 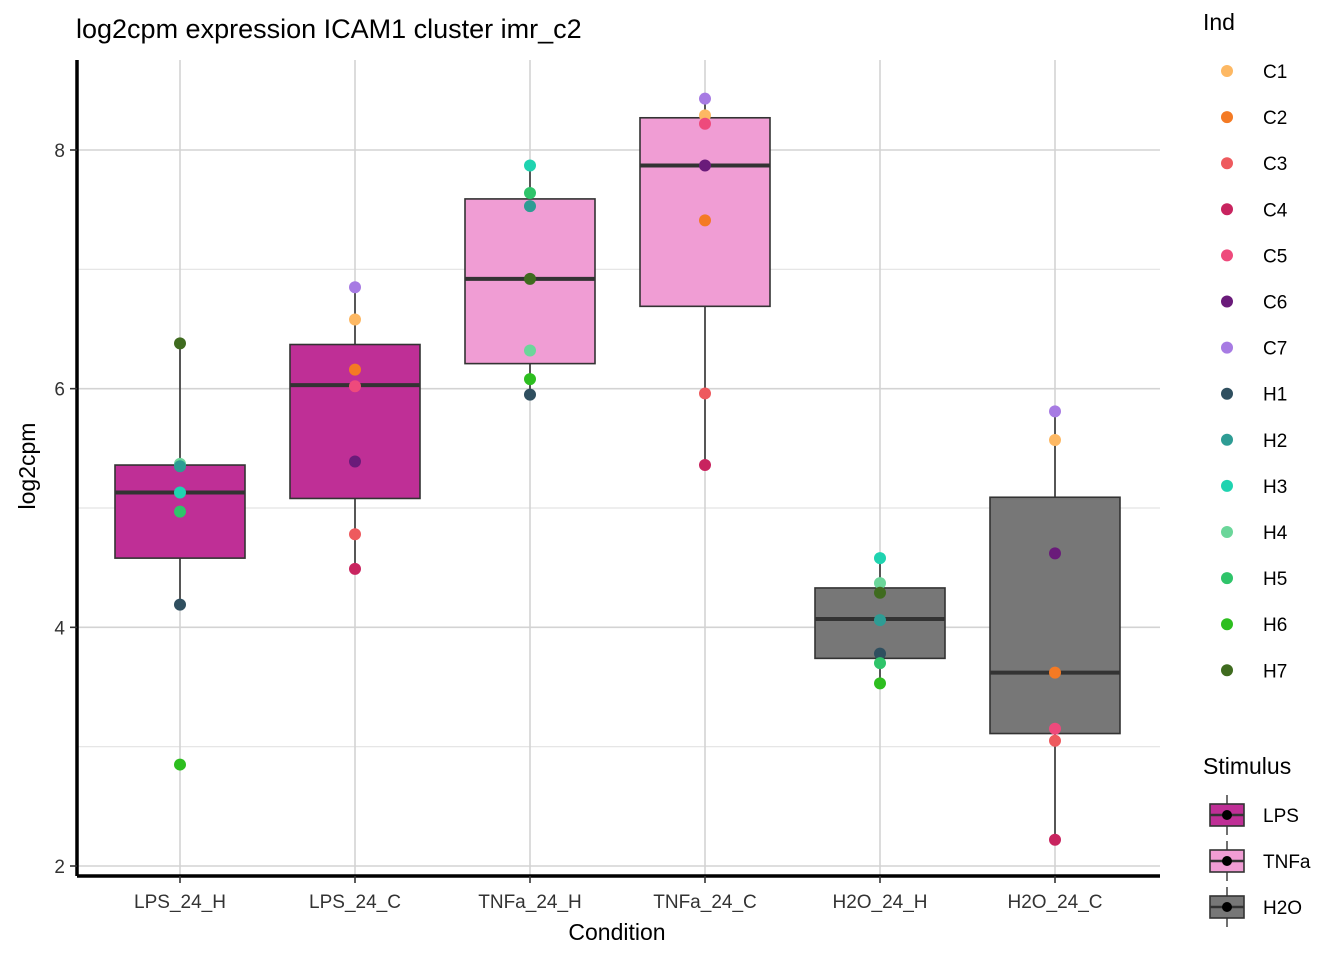 What do you see at coordinates (530, 165) in the screenshot?
I see `point-TNFa_24_H-H3` at bounding box center [530, 165].